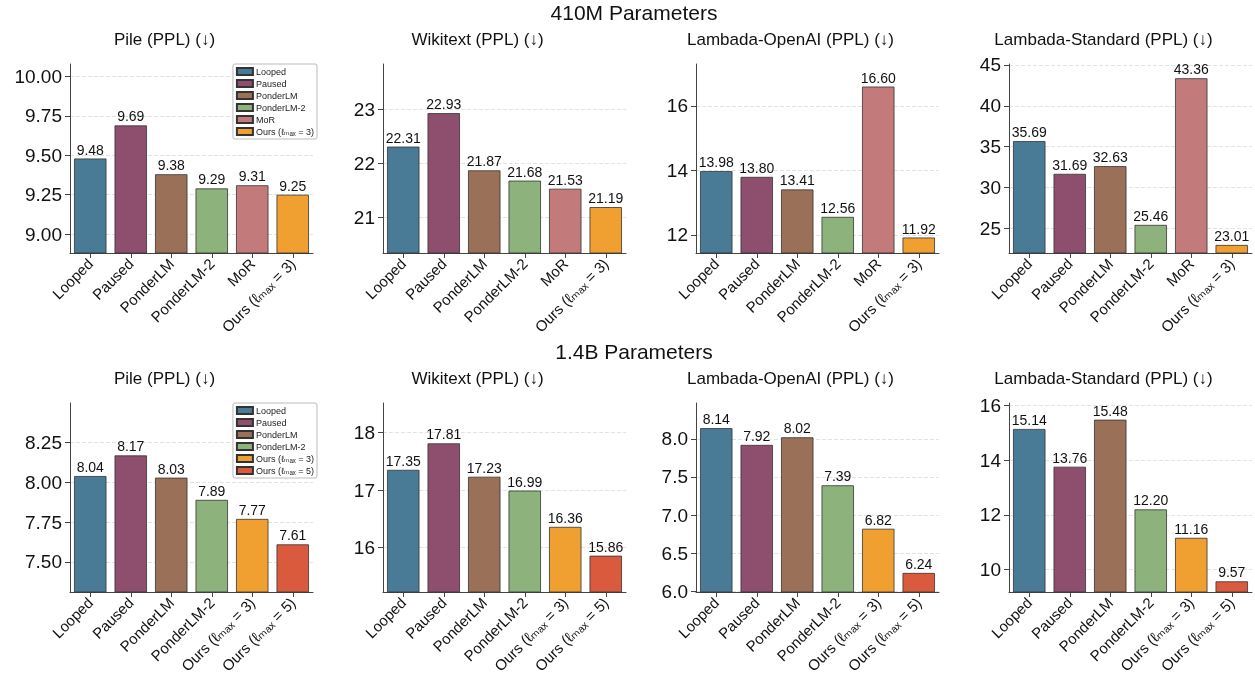 Image resolution: width=1255 pixels, height=675 pixels. I want to click on text: 410M Parameters, so click(634, 12).